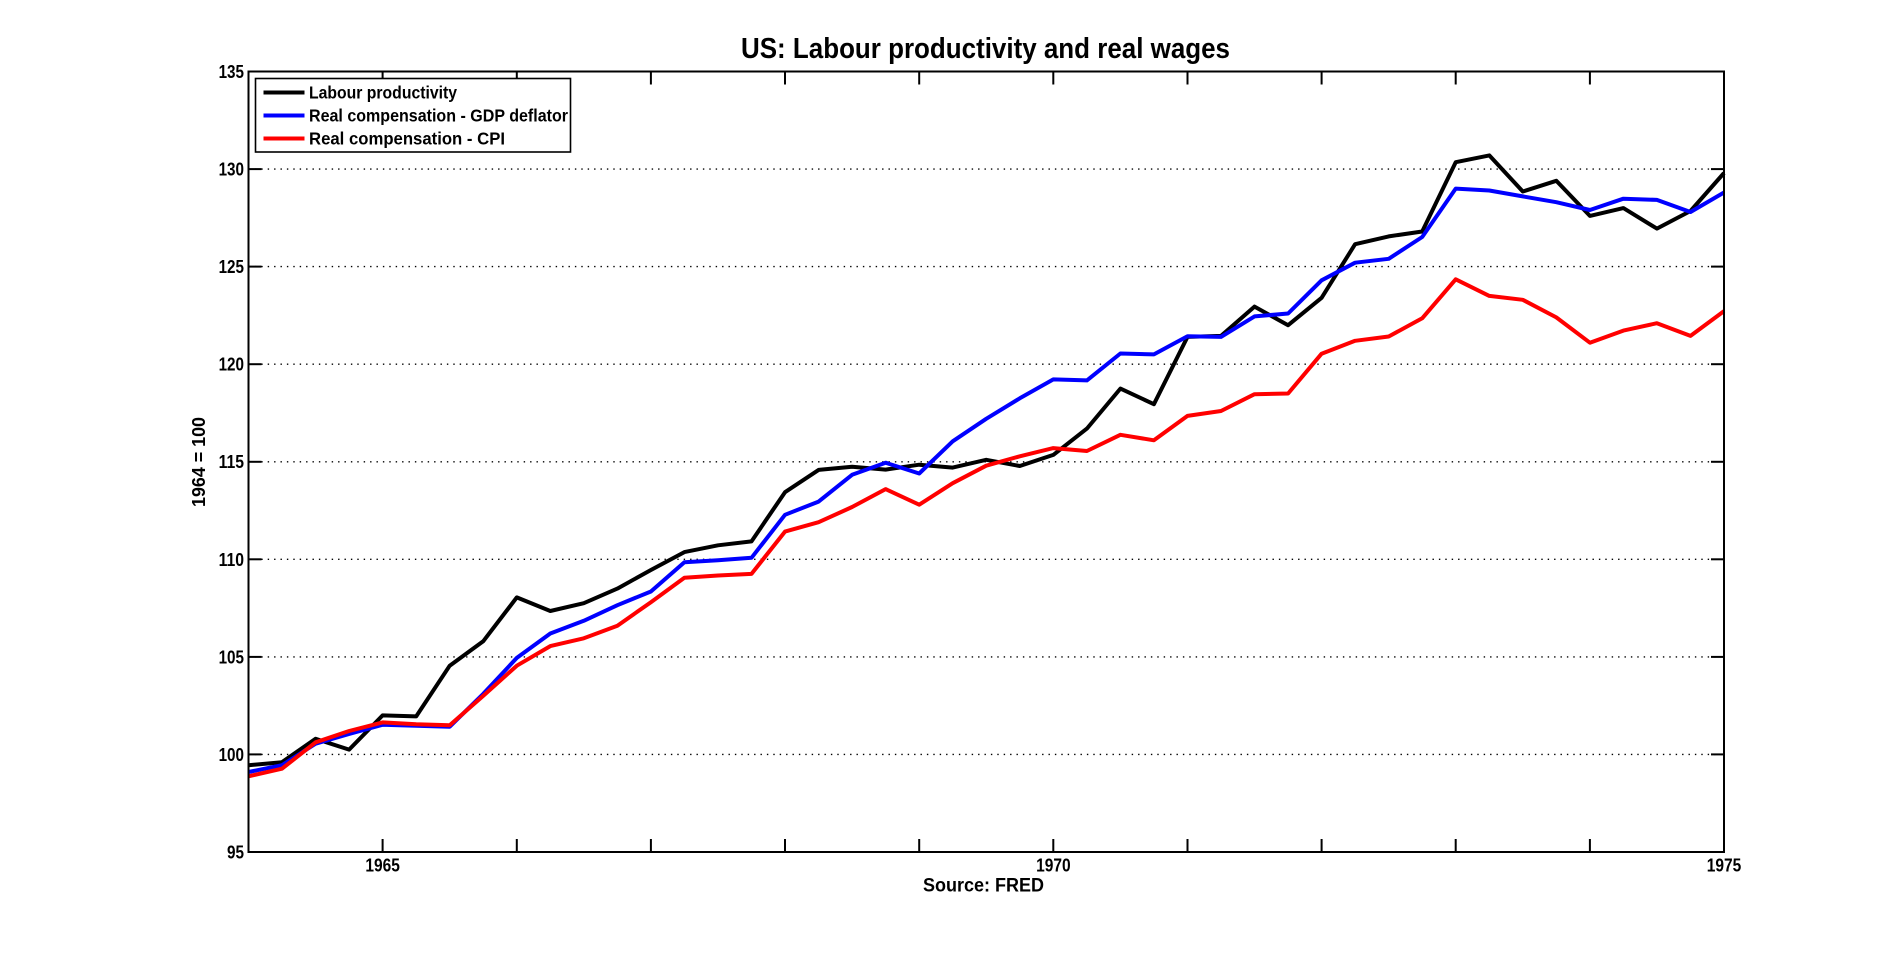 The height and width of the screenshot is (957, 1904). I want to click on svg-text: 1964 = 100, so click(198, 462).